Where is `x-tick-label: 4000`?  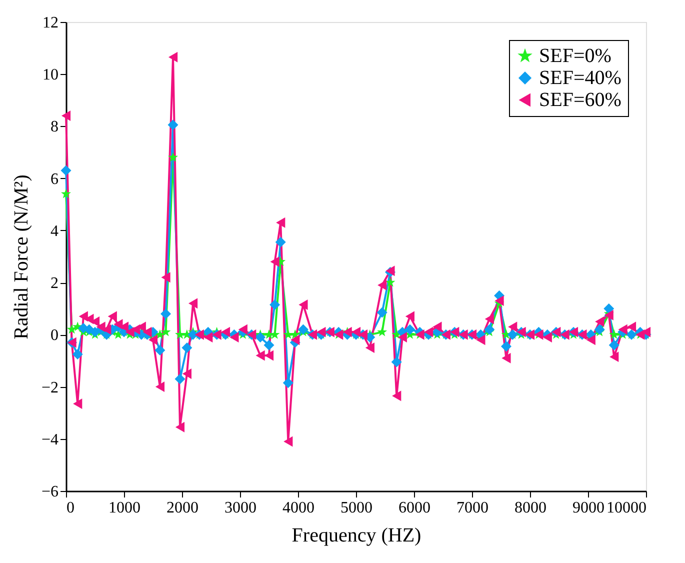
x-tick-label: 4000 is located at coordinates (298, 508).